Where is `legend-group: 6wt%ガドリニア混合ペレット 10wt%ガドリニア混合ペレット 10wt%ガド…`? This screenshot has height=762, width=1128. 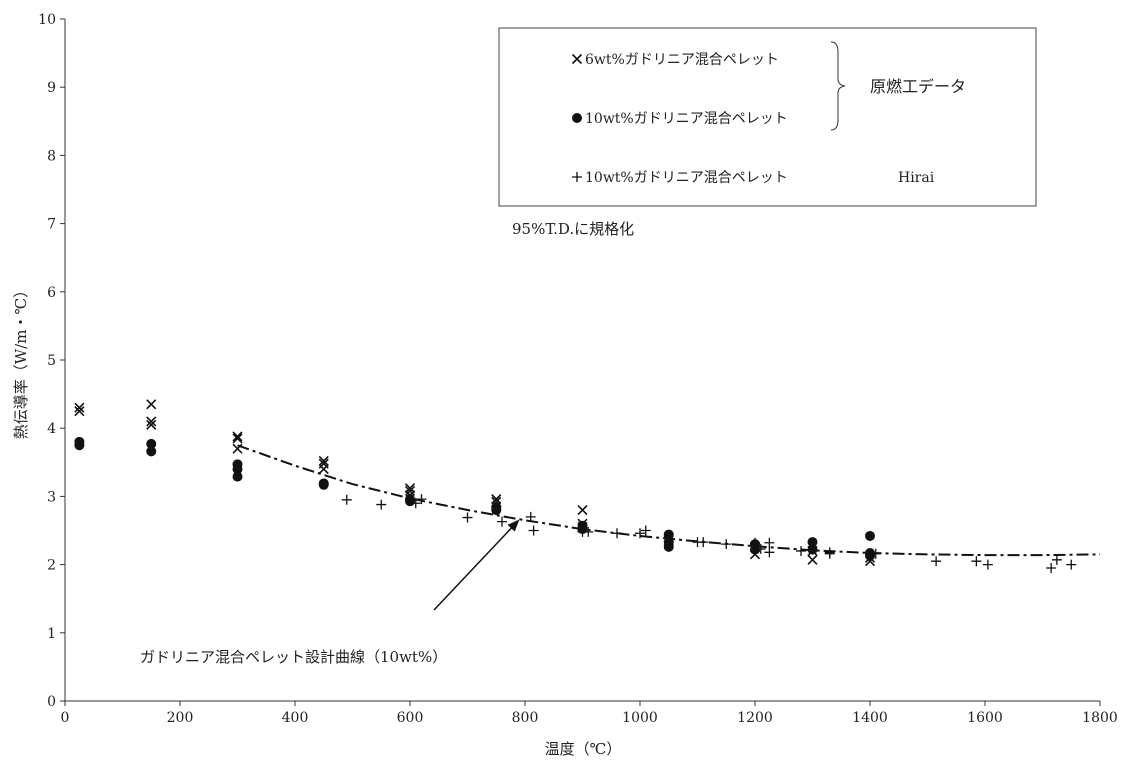 legend-group: 6wt%ガドリニア混合ペレット 10wt%ガドリニア混合ペレット 10wt%ガド… is located at coordinates (767, 117).